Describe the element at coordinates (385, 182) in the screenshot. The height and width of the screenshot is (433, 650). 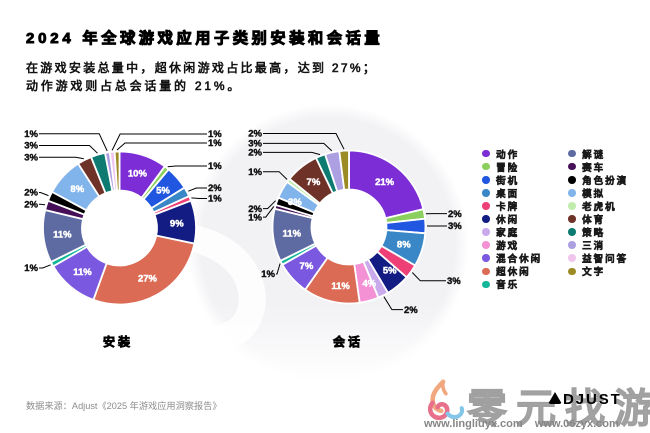
I see `svg-text: 21%` at that location.